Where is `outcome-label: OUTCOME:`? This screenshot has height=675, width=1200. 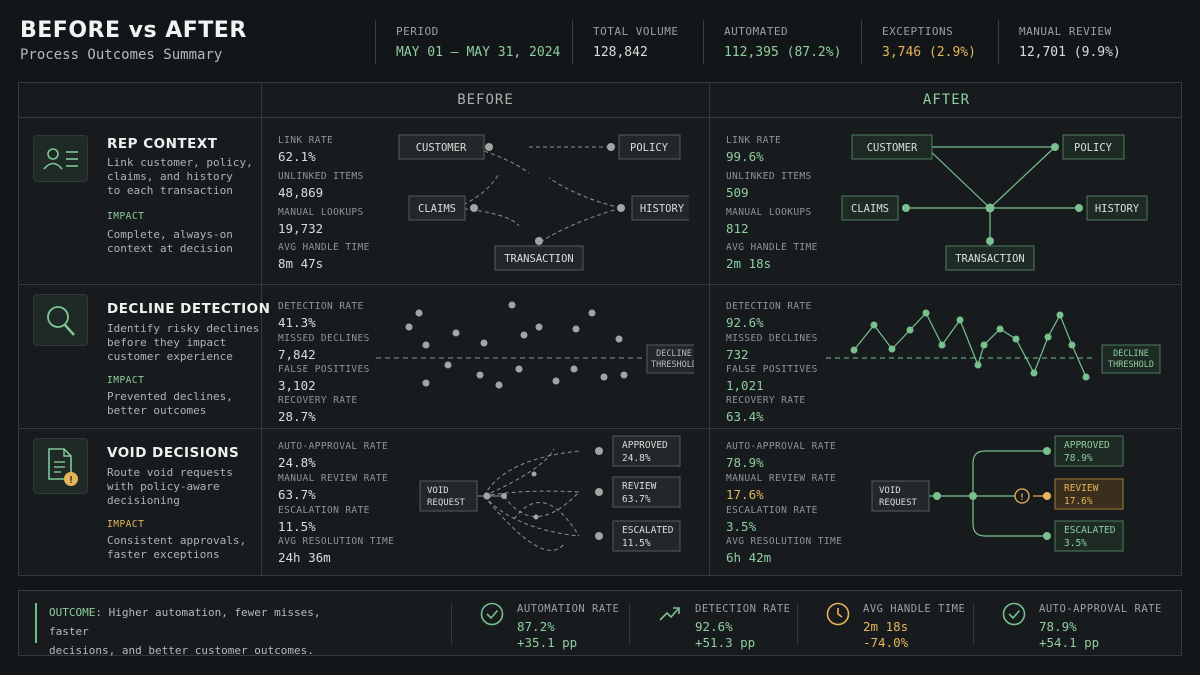 outcome-label: OUTCOME: is located at coordinates (75, 612).